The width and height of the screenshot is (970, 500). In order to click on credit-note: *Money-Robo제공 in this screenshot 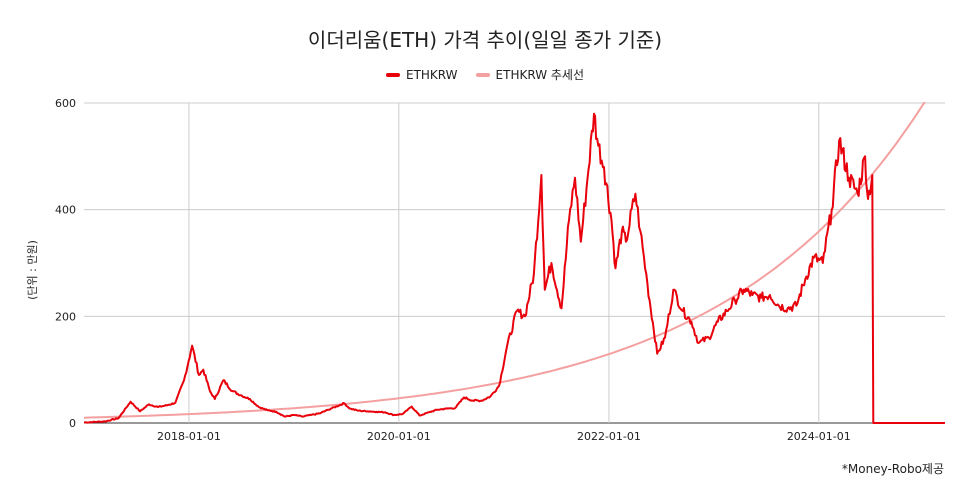, I will do `click(892, 469)`.